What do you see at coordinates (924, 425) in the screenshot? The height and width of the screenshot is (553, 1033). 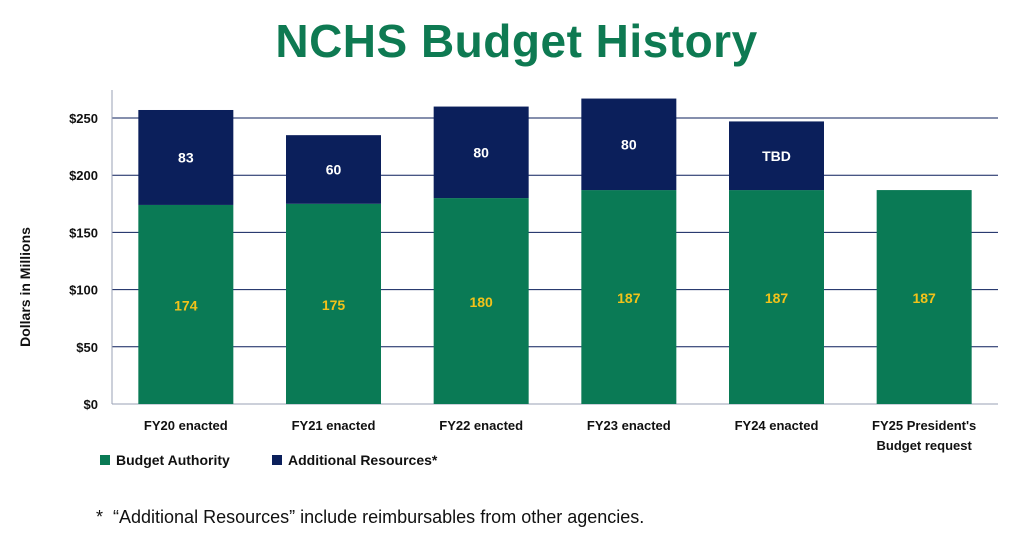 I see `x-tick-label: FY25 President's` at bounding box center [924, 425].